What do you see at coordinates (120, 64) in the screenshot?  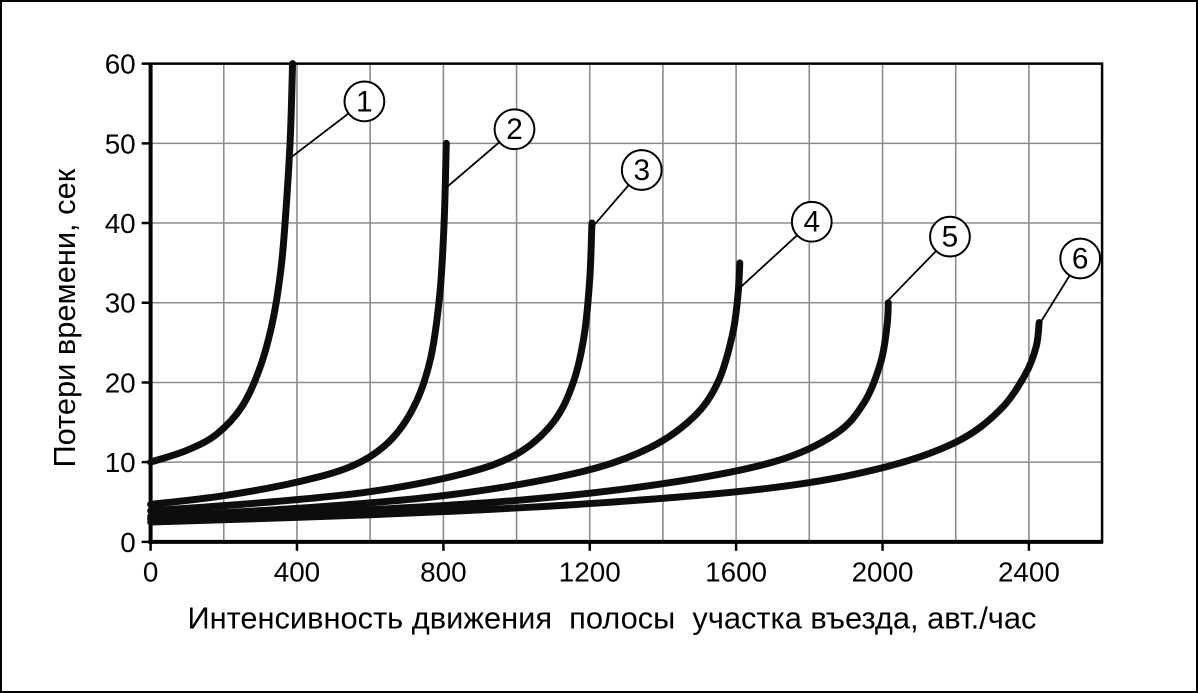 I see `y-tick-label: 60` at bounding box center [120, 64].